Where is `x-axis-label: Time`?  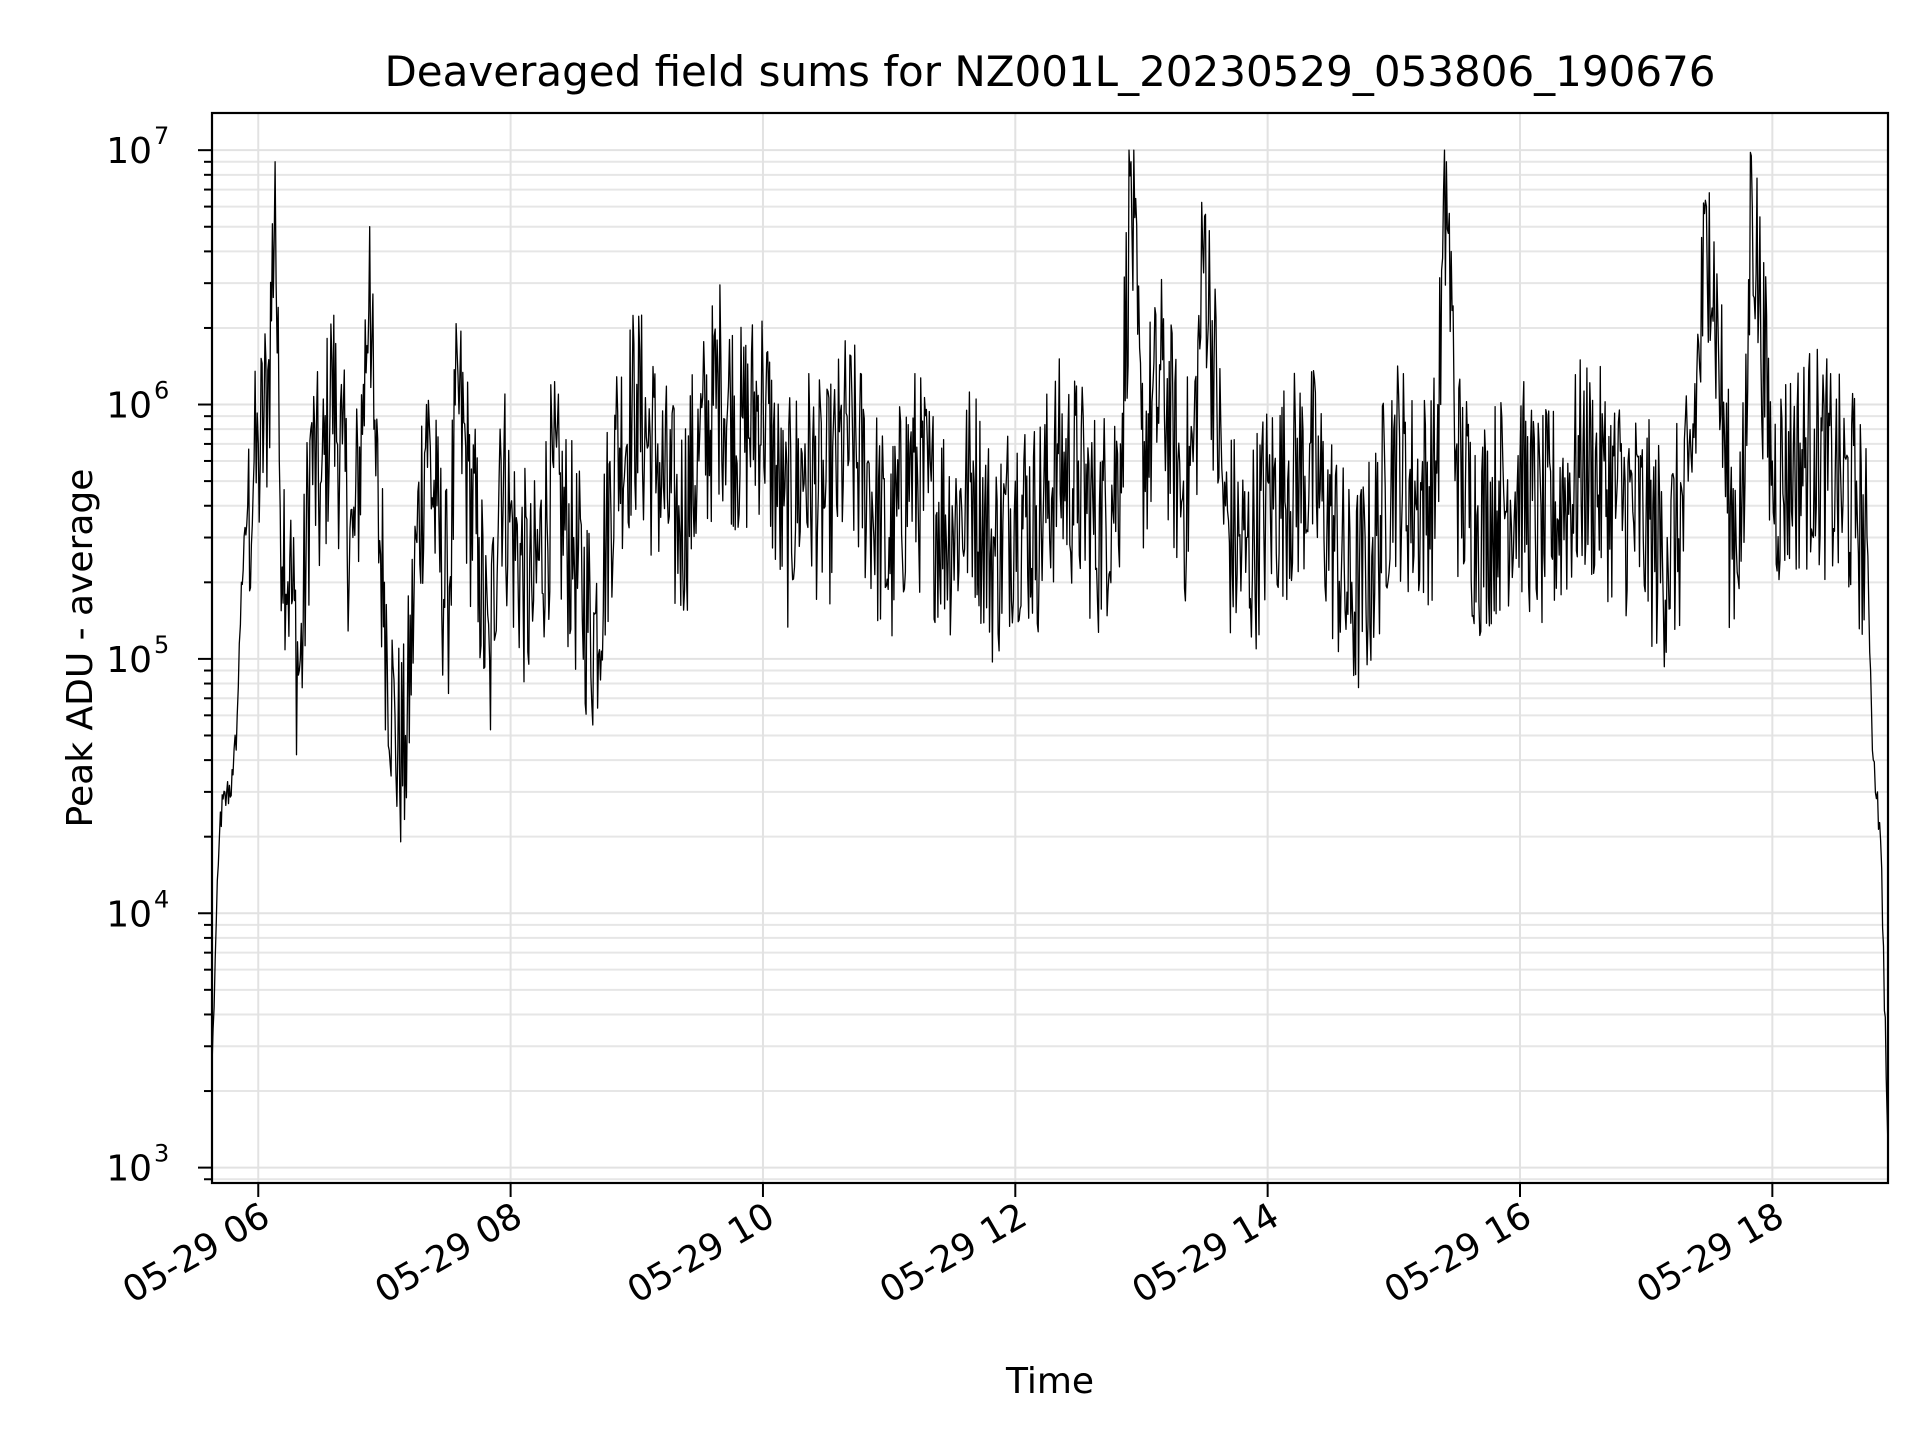
x-axis-label: Time is located at coordinates (1049, 1381).